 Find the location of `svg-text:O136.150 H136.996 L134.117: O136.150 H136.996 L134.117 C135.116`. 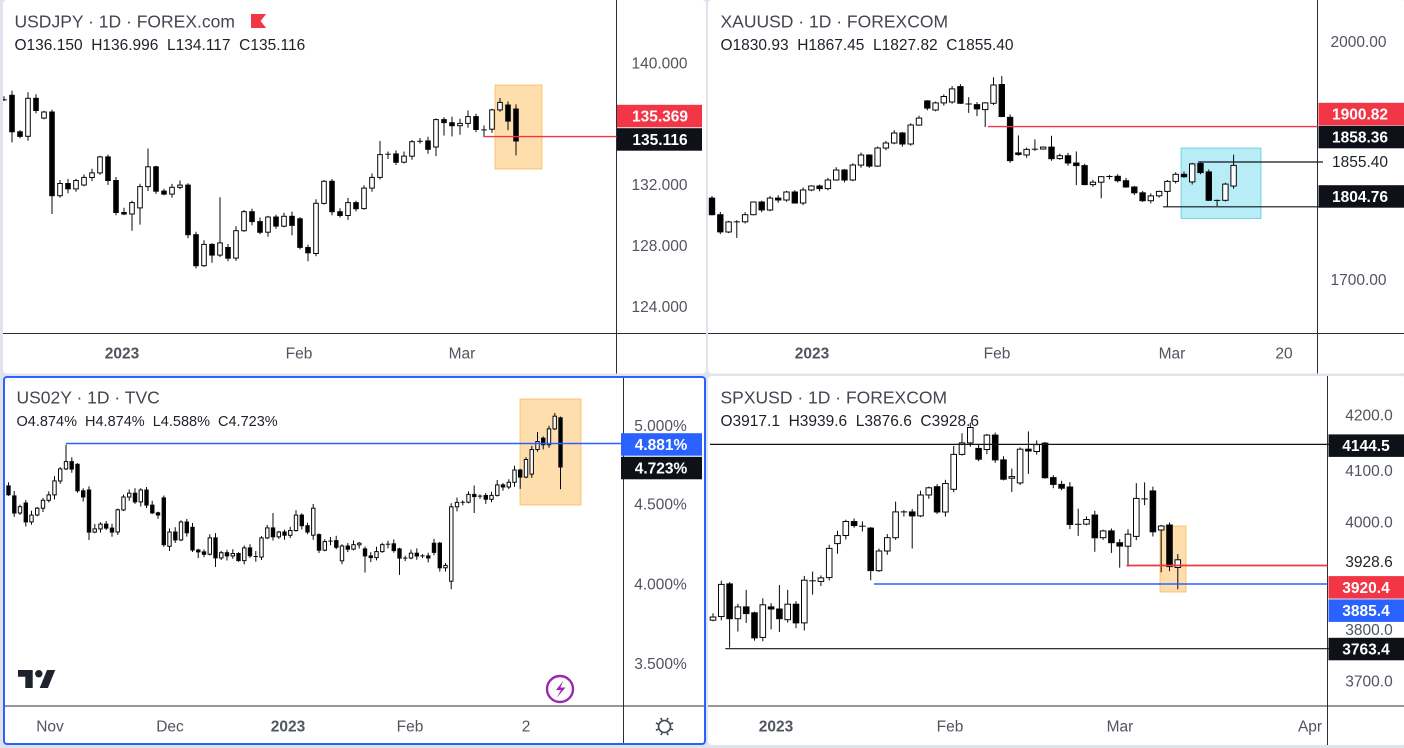

svg-text:O136.150 H136.996 L134.117: O136.150 H136.996 L134.117 C135.116 is located at coordinates (160, 45).